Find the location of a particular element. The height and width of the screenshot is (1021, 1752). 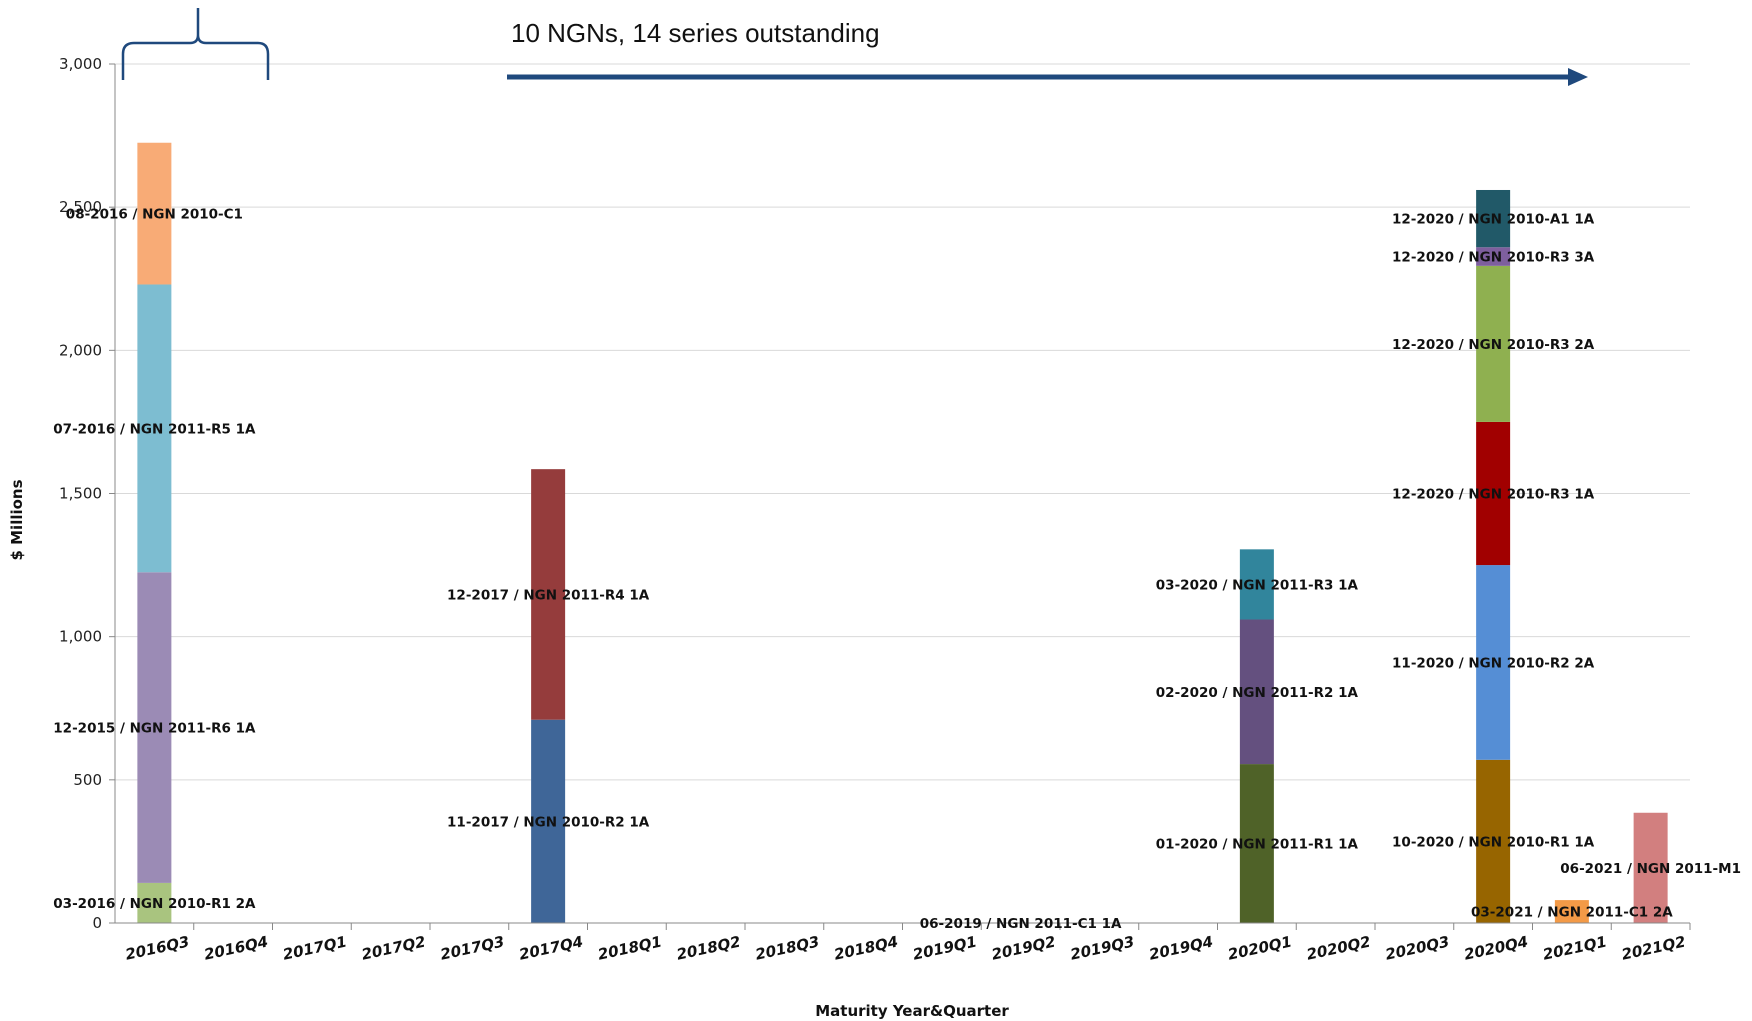

x-tick-label: 2019Q1 is located at coordinates (944, 948).